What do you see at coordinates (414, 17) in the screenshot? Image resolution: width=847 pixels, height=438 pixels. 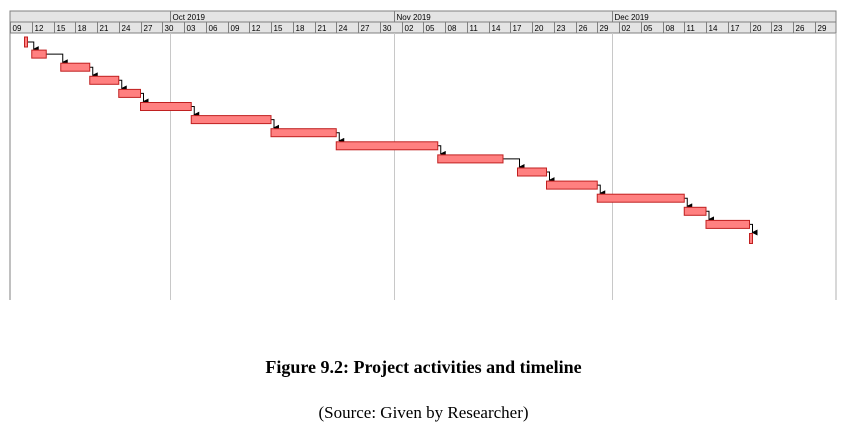 I see `month-label: Nov 2019` at bounding box center [414, 17].